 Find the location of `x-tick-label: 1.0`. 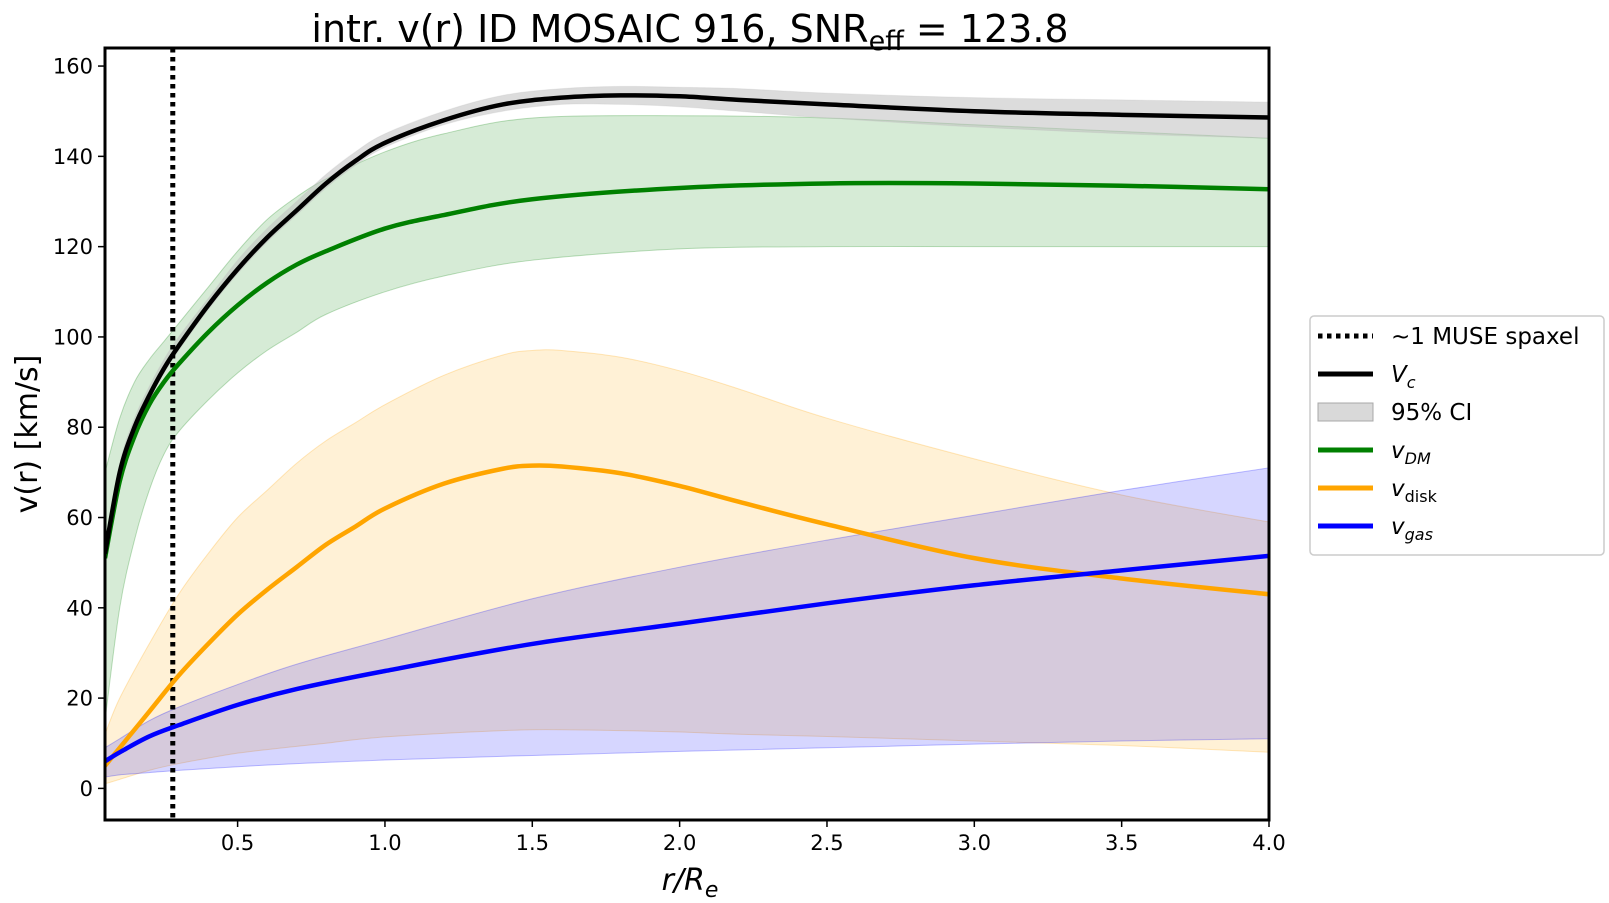

x-tick-label: 1.0 is located at coordinates (384, 843).